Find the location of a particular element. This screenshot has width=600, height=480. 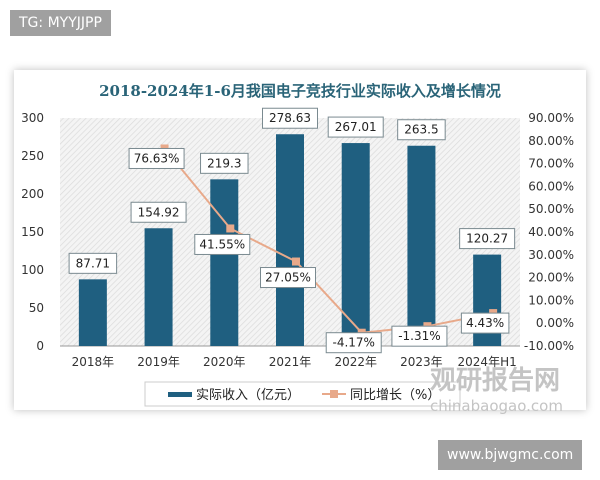

y-right-tick: 80.00% is located at coordinates (551, 141).